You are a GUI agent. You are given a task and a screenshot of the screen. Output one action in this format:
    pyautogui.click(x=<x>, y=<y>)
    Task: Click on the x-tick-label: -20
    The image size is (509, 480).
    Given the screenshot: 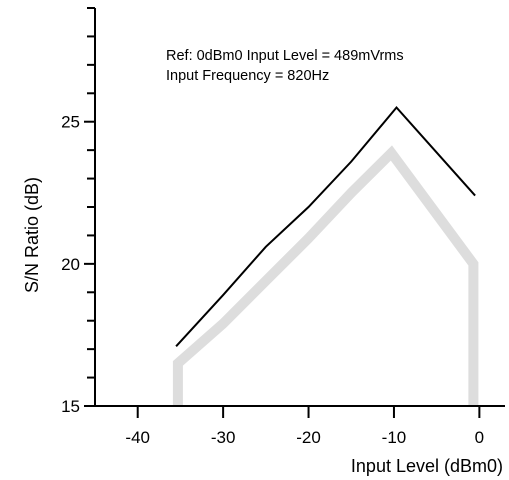 What is the action you would take?
    pyautogui.click(x=308, y=437)
    